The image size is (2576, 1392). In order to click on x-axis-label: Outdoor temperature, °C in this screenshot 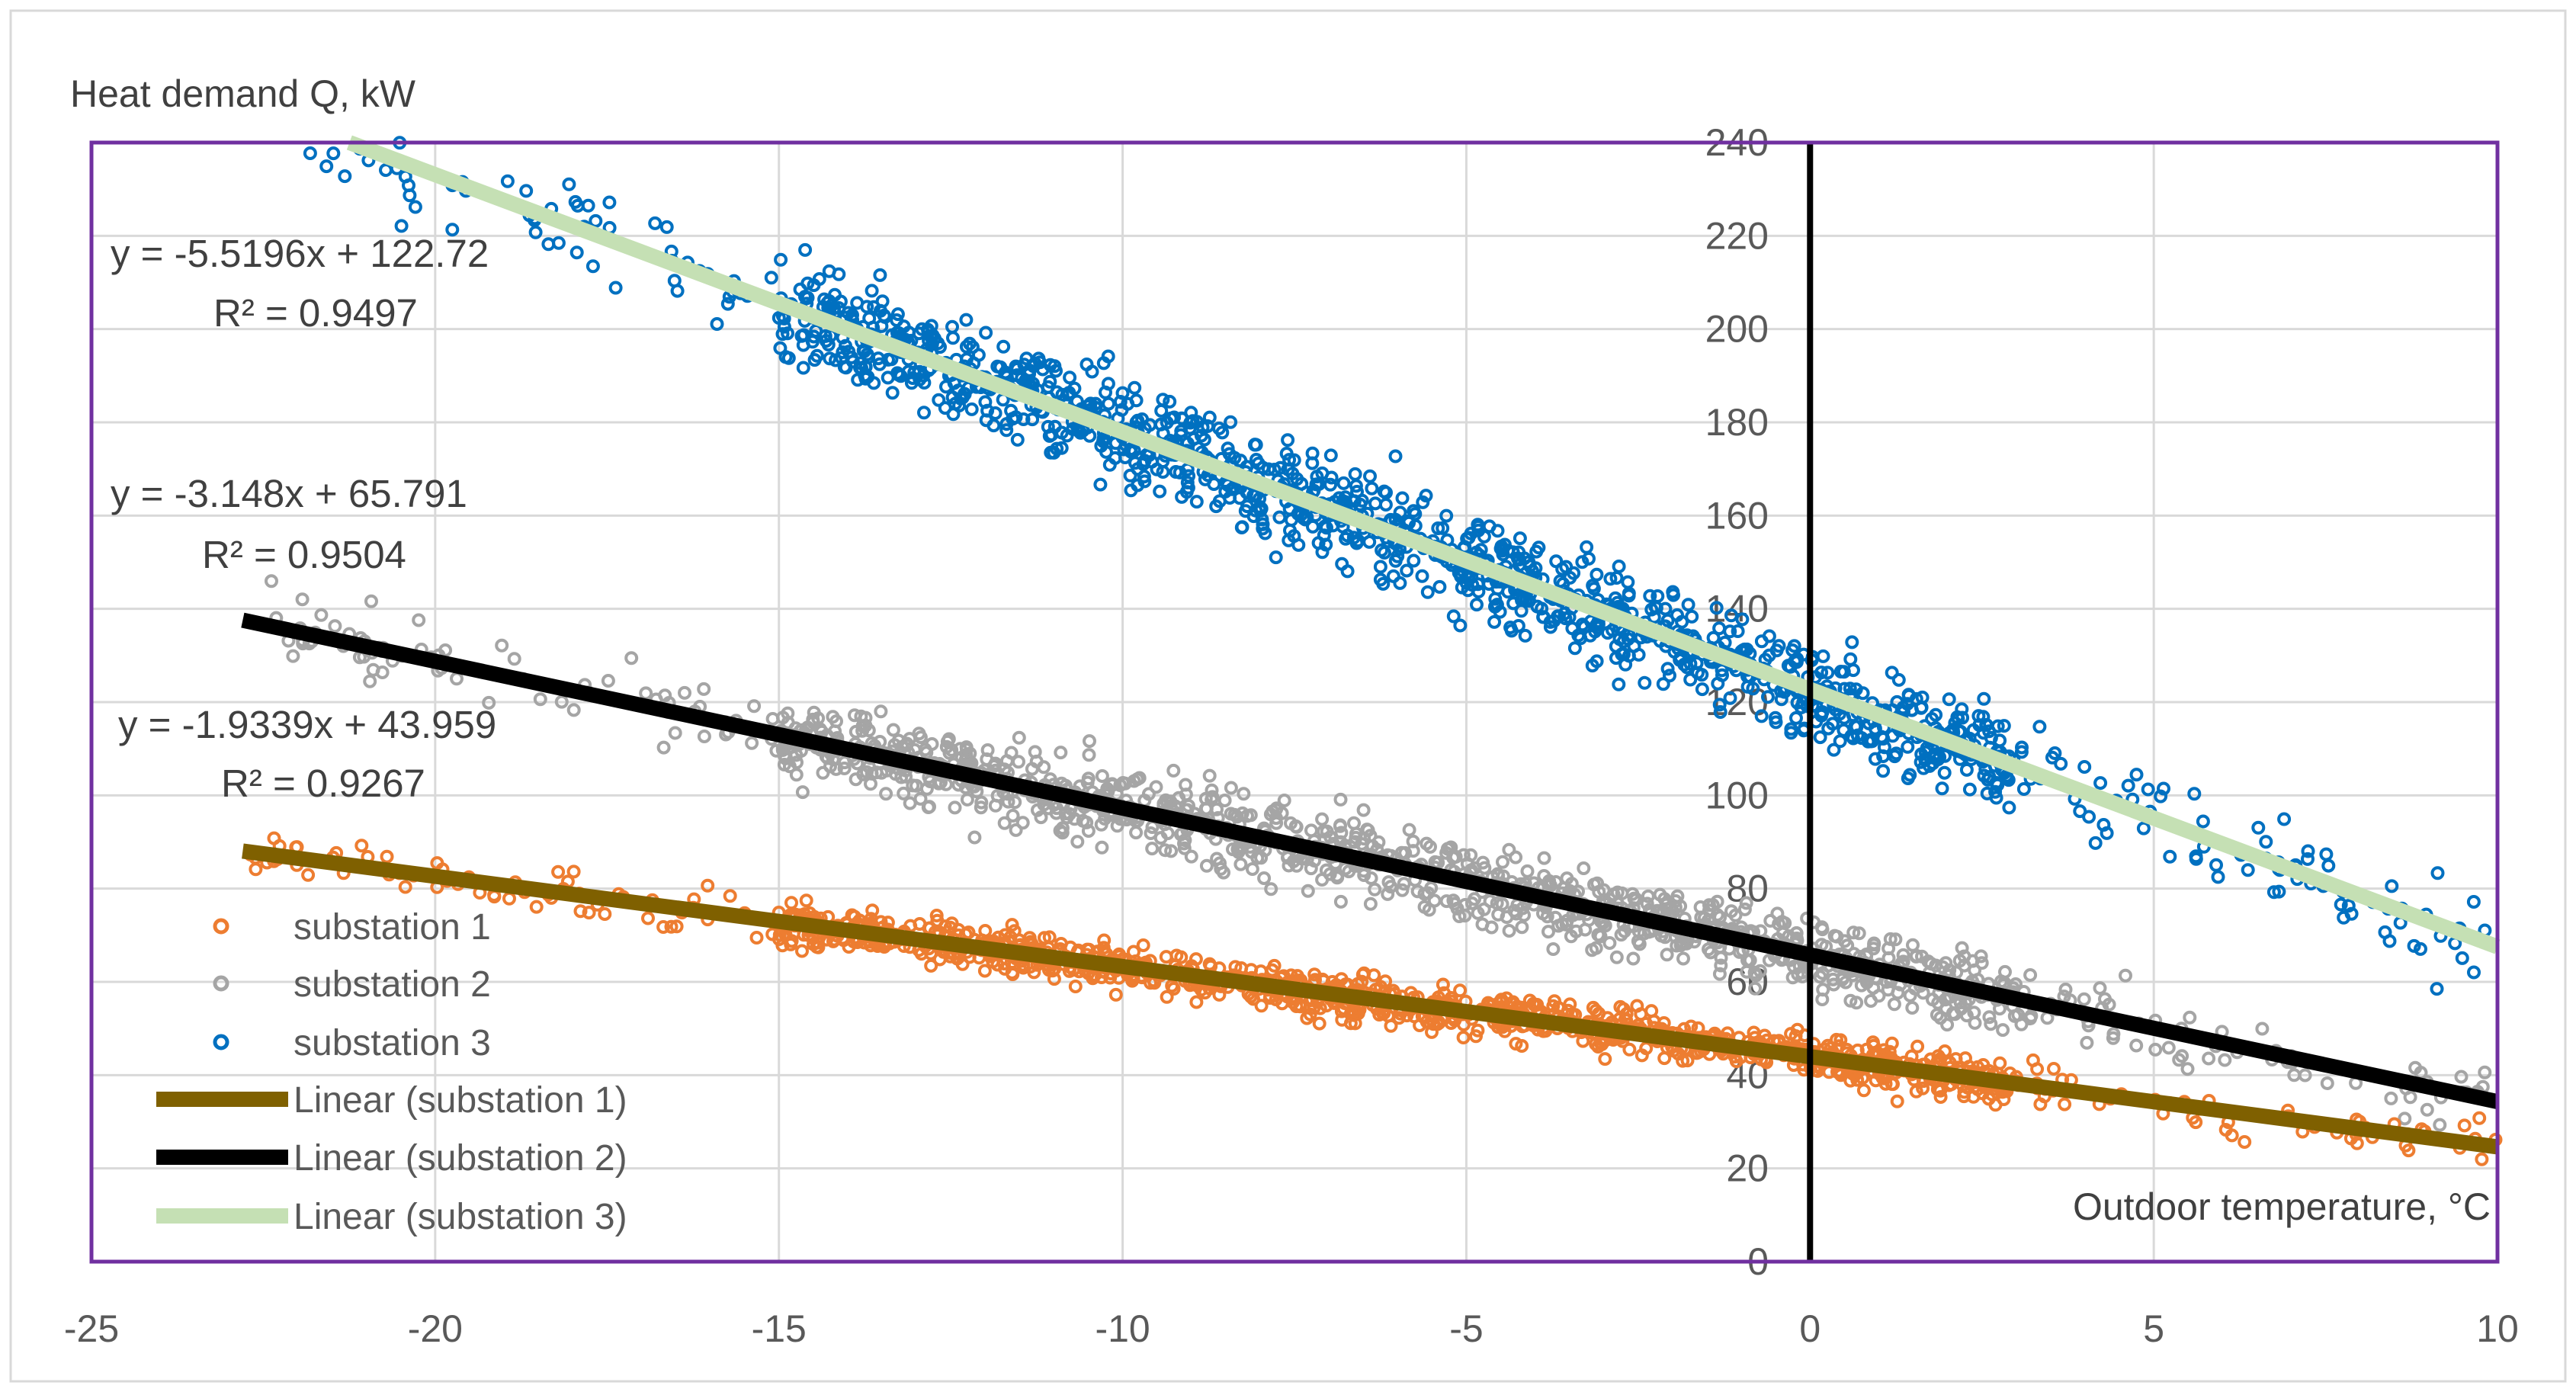, I will do `click(2282, 1206)`.